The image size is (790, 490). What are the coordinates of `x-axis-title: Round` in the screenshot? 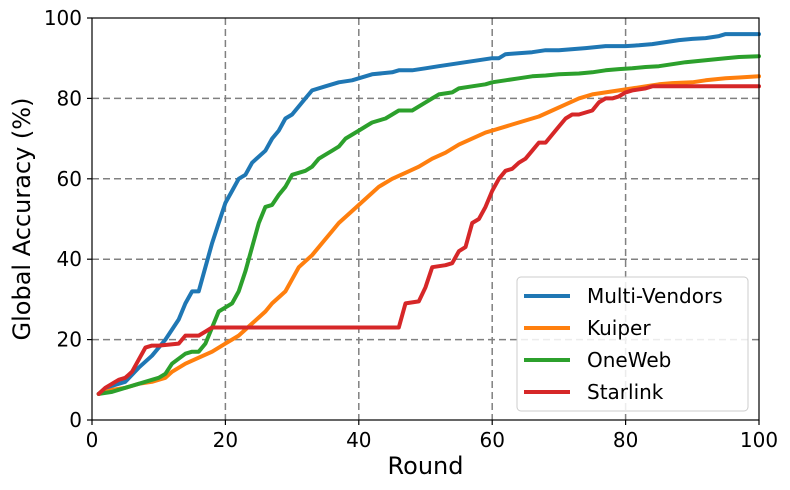 It's located at (426, 466).